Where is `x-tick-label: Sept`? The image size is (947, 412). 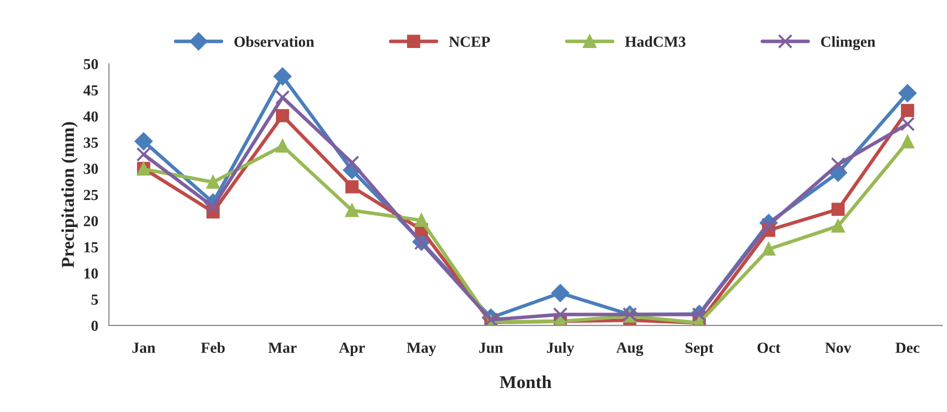
x-tick-label: Sept is located at coordinates (700, 349).